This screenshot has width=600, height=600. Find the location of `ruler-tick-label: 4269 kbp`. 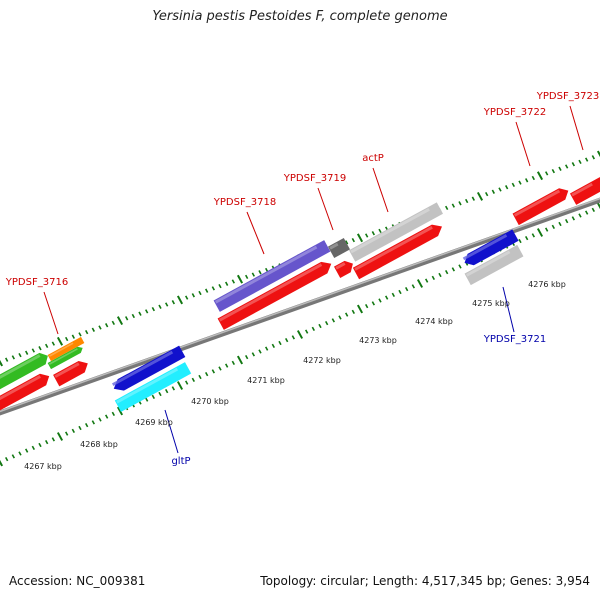

ruler-tick-label: 4269 kbp is located at coordinates (154, 422).